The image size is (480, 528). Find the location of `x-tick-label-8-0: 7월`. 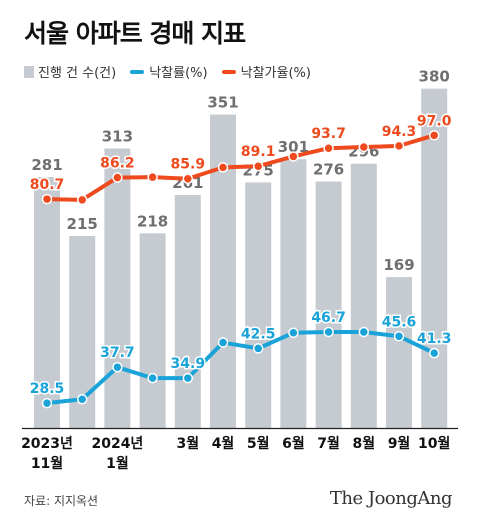

x-tick-label-8-0: 7월 is located at coordinates (328, 443).